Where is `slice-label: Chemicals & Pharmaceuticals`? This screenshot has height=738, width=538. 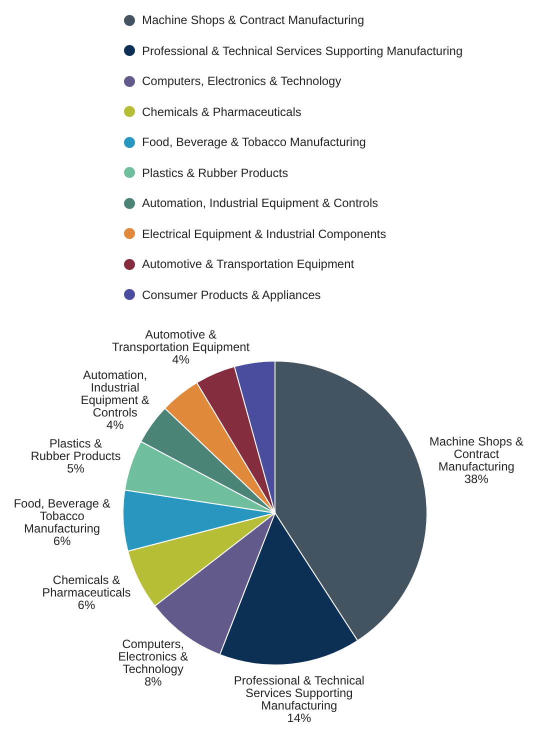
slice-label: Chemicals & Pharmaceuticals is located at coordinates (86, 586).